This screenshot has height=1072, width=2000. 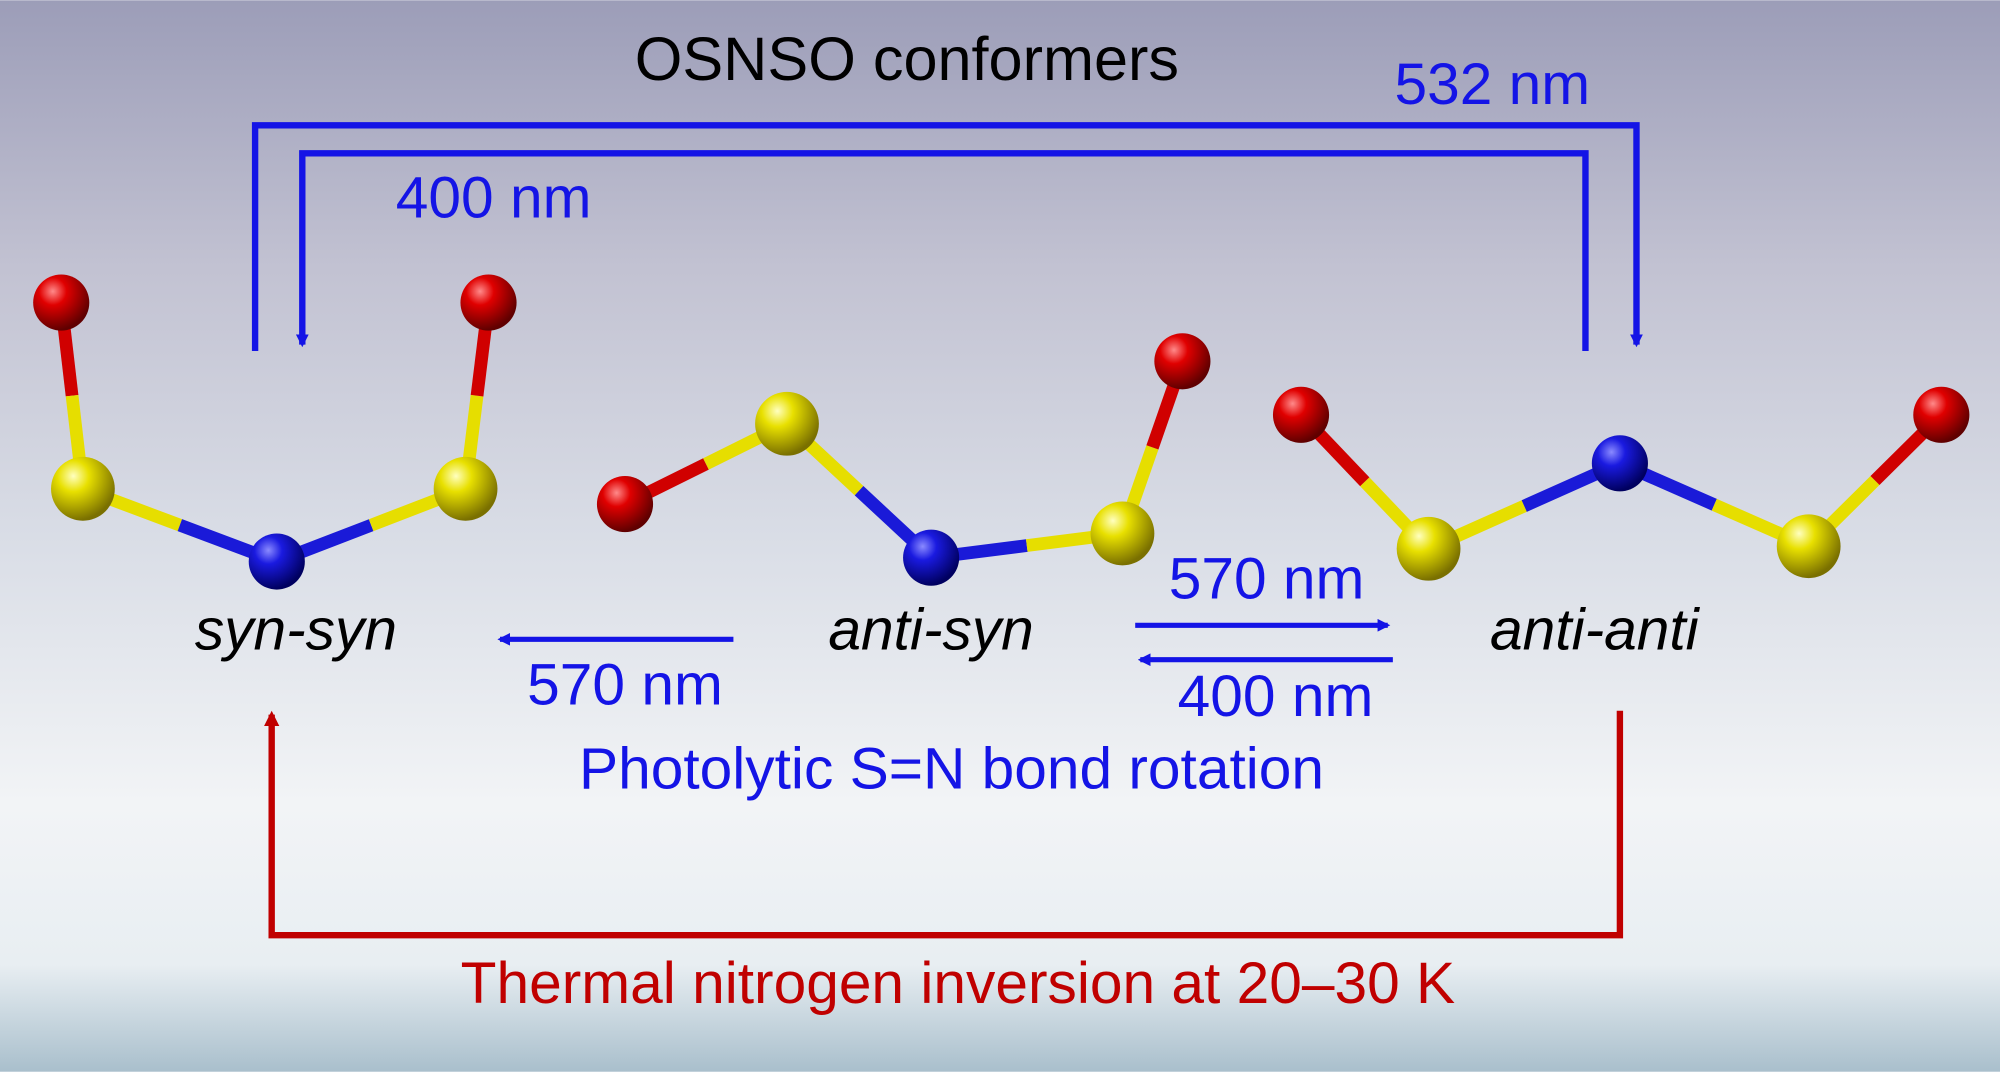 What do you see at coordinates (907, 59) in the screenshot?
I see `title: OSNSO conformers` at bounding box center [907, 59].